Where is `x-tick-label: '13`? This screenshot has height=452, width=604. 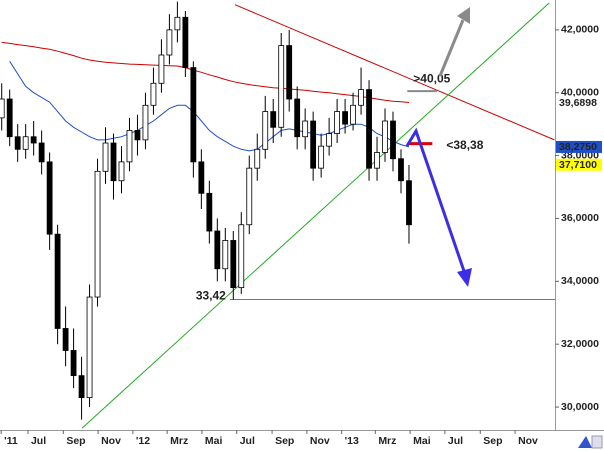
x-tick-label: '13 is located at coordinates (352, 441).